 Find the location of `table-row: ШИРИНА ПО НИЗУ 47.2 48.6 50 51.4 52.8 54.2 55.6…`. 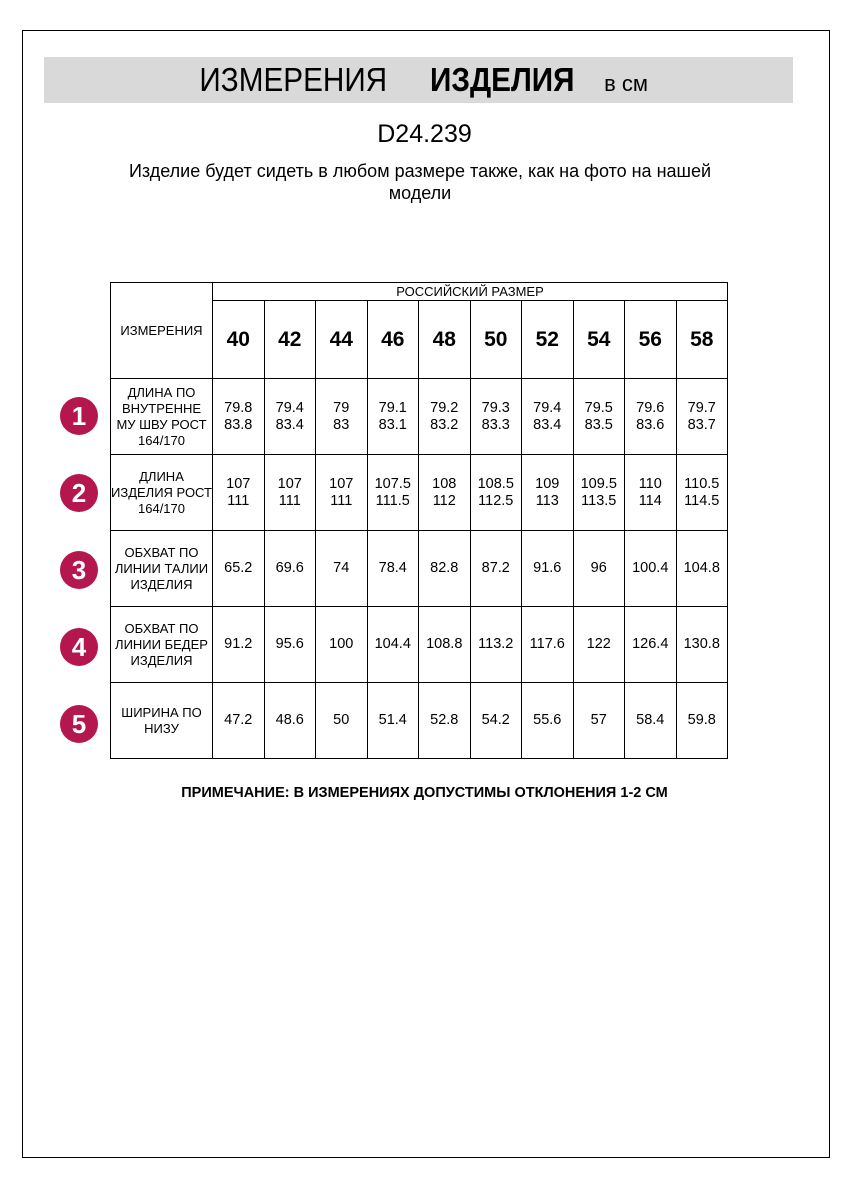

table-row: ШИРИНА ПО НИЗУ 47.2 48.6 50 51.4 52.8 54.2 55.6… is located at coordinates (419, 720).